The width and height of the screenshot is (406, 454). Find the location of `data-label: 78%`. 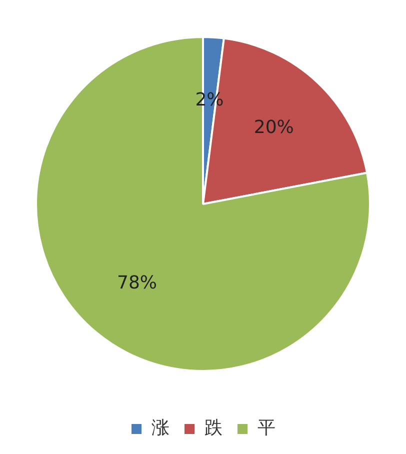

data-label: 78% is located at coordinates (137, 283).